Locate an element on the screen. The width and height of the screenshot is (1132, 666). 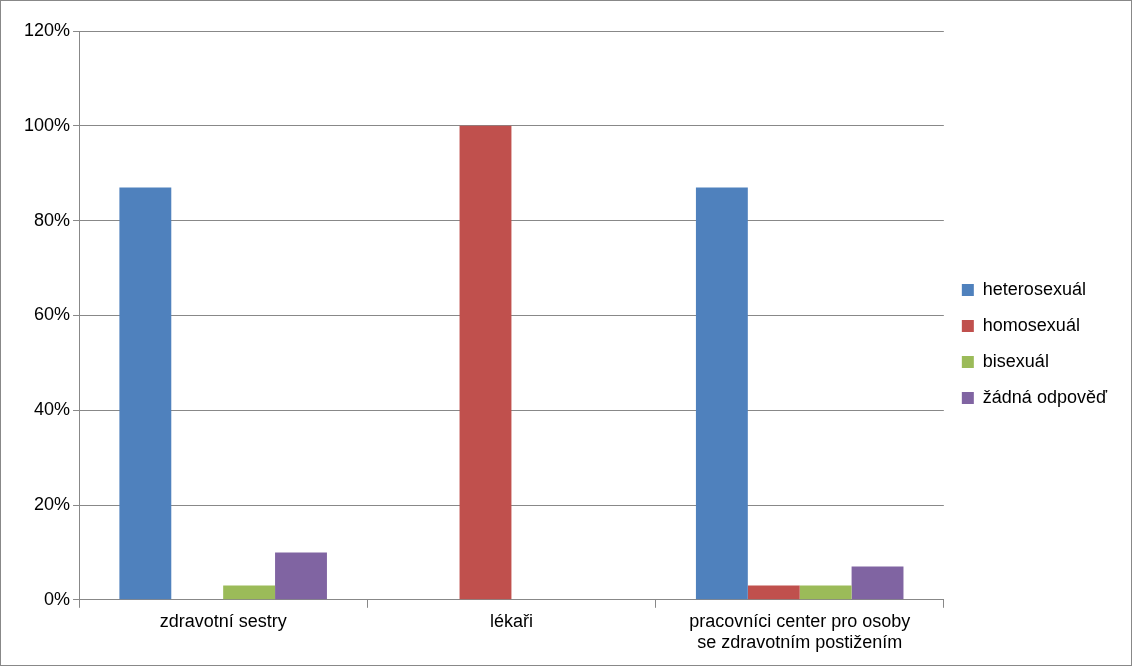
x-tick-label: zdravotní sestry is located at coordinates (223, 620).